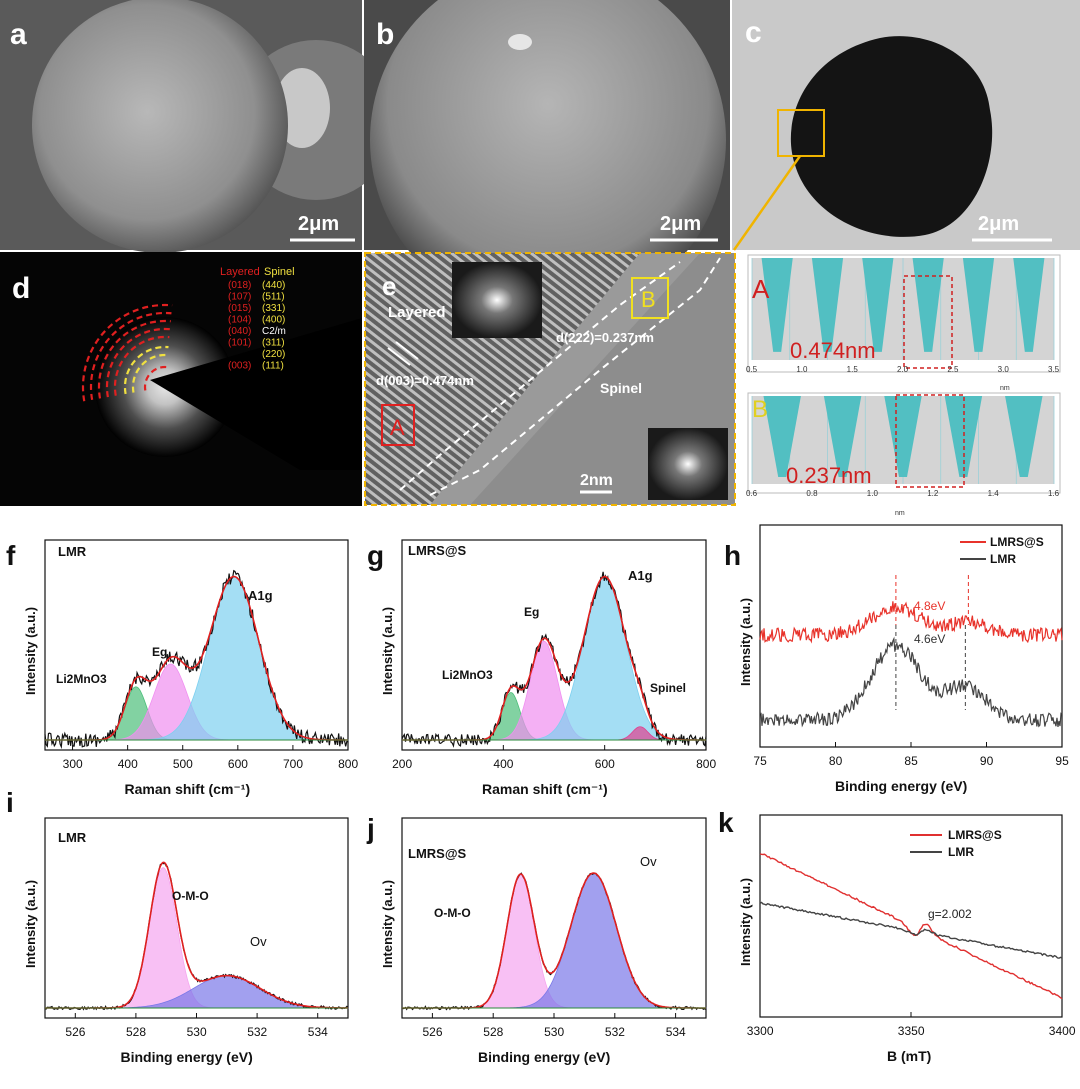 Image resolution: width=1080 pixels, height=1089 pixels. I want to click on layered-label: Layered, so click(417, 312).